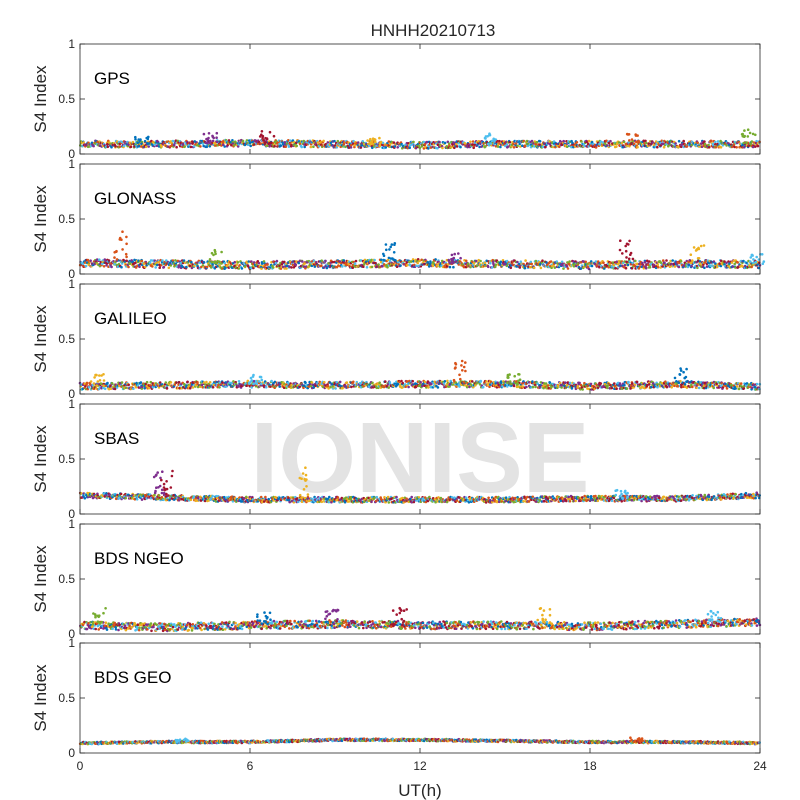 Image resolution: width=800 pixels, height=800 pixels. What do you see at coordinates (420, 99) in the screenshot?
I see `axes-box` at bounding box center [420, 99].